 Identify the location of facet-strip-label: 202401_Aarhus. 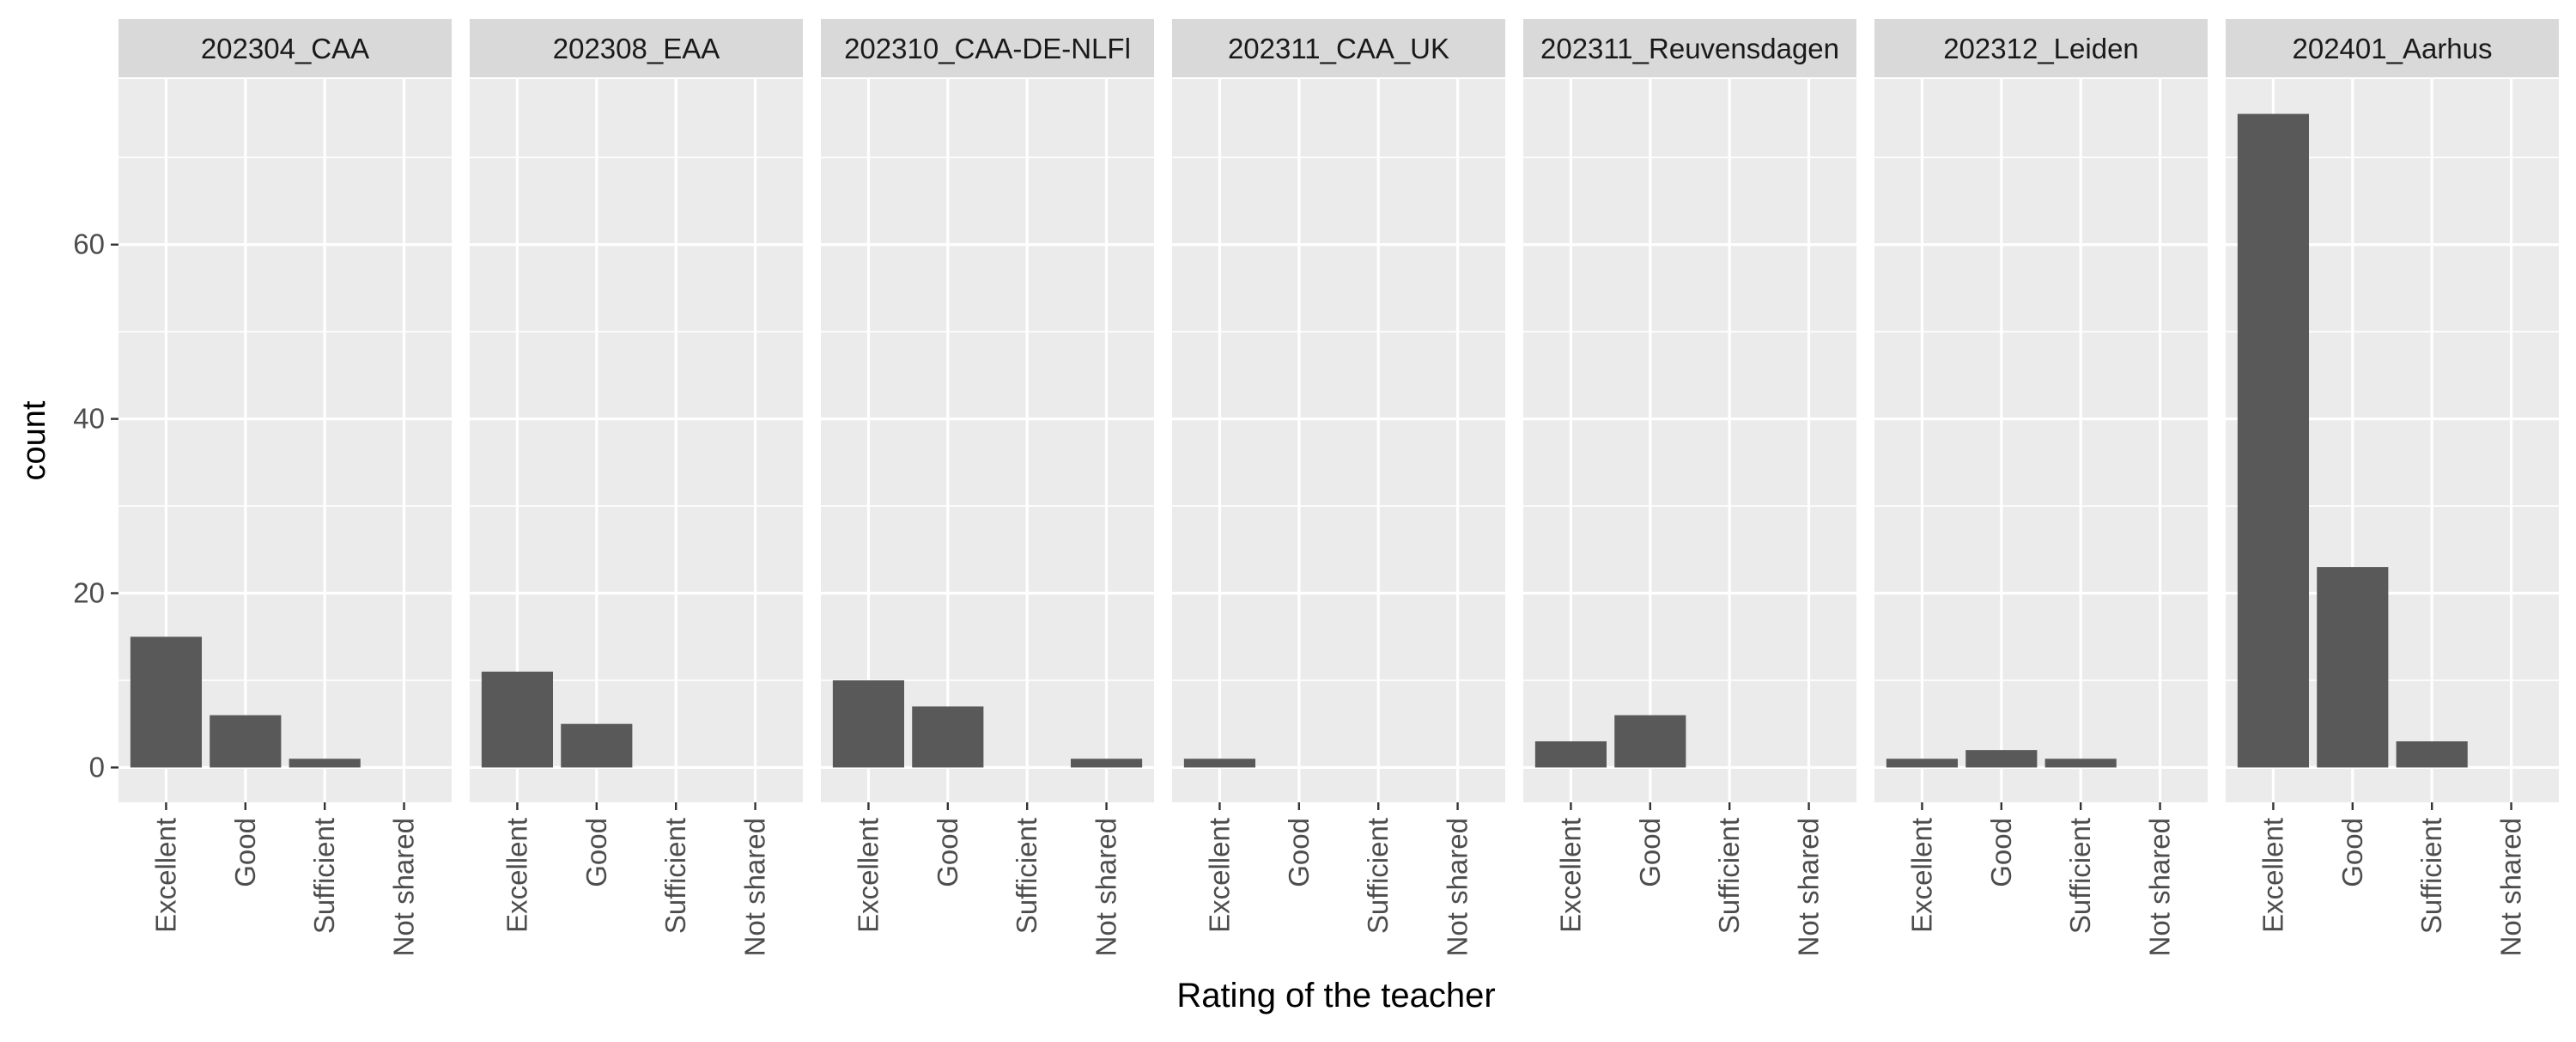
(2392, 49).